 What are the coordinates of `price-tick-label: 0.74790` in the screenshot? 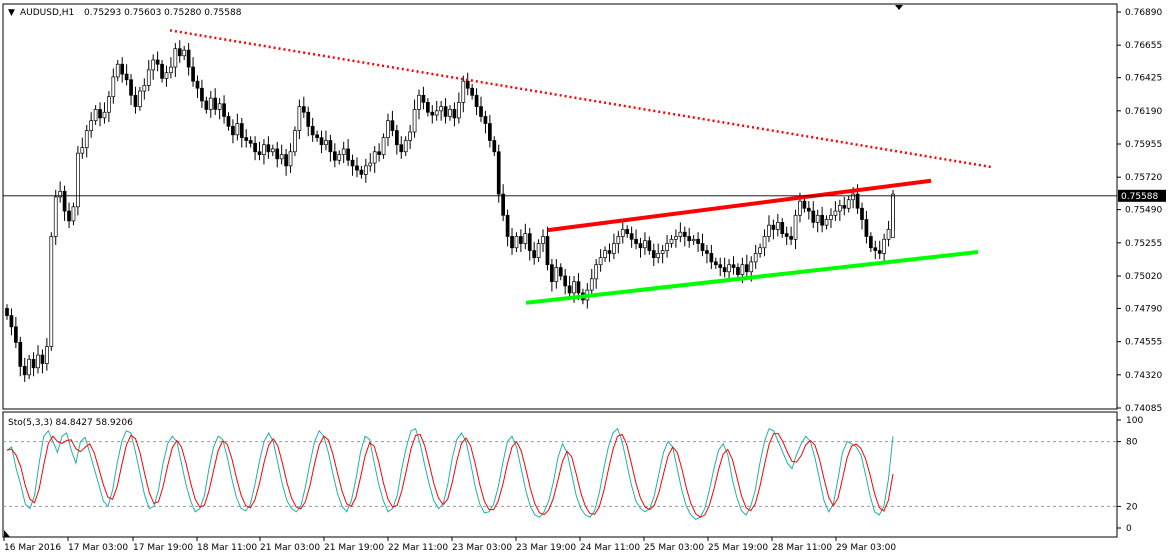 It's located at (1143, 309).